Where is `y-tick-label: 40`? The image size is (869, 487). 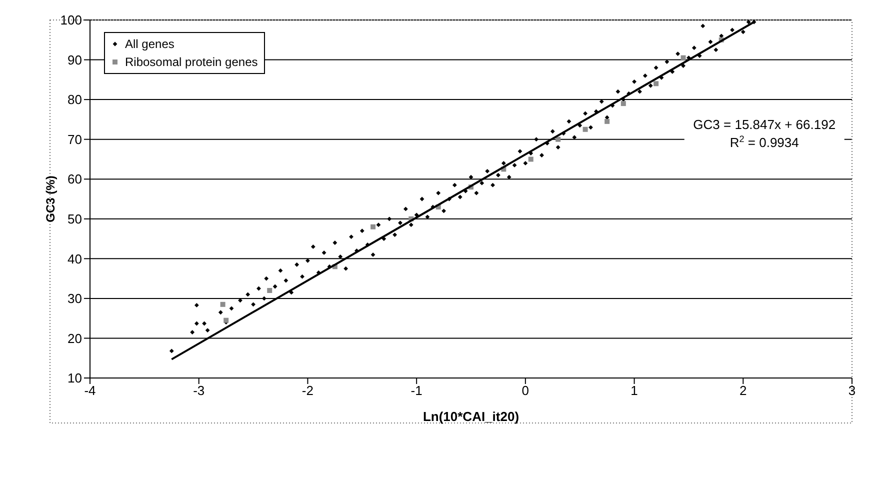
y-tick-label: 40 is located at coordinates (75, 258).